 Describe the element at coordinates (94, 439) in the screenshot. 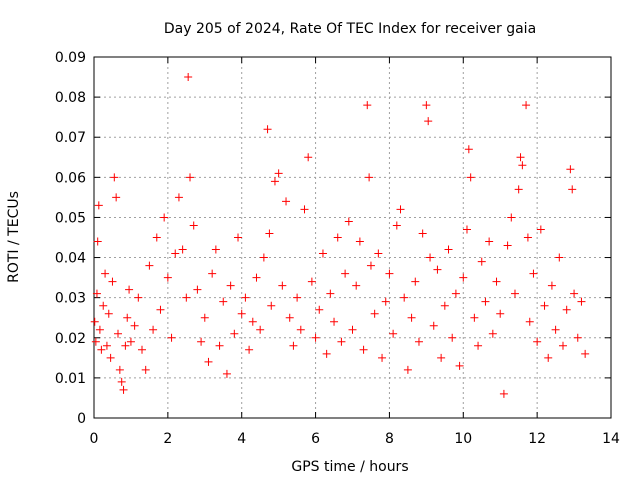

I see `x-tick-label: 0` at that location.